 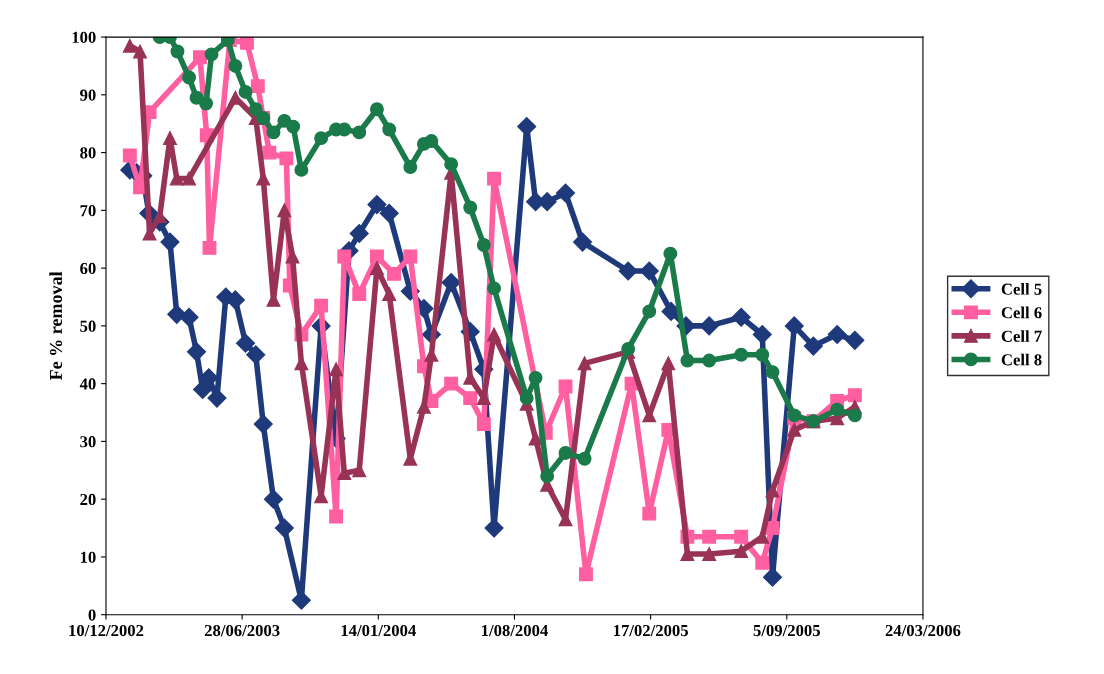 I want to click on legend-label: Cell 7, so click(x=1021, y=336).